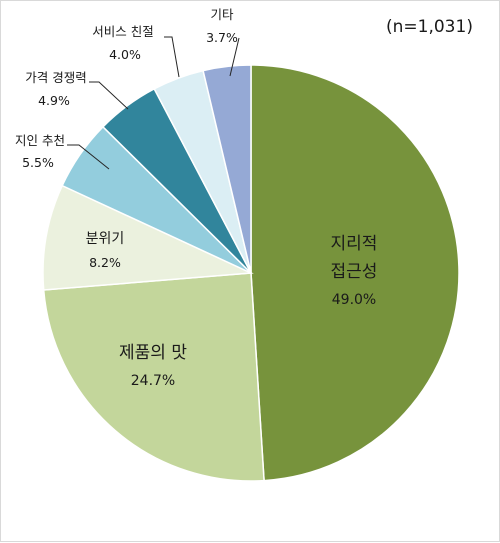  I want to click on slice-label-geographic-access-line1: 지리적, so click(354, 244).